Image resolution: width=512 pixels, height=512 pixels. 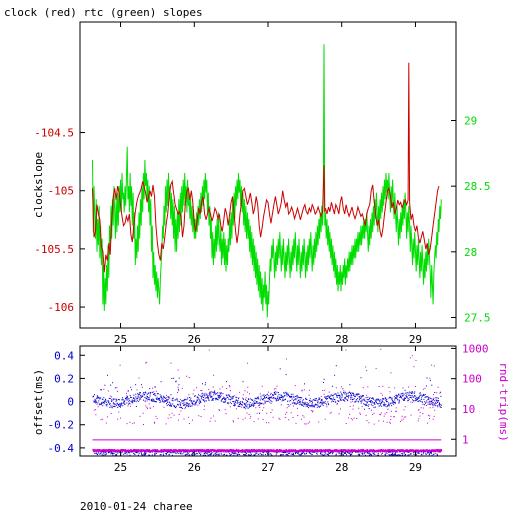 What do you see at coordinates (61, 448) in the screenshot?
I see `bottom-left-tick-label: -0.4` at bounding box center [61, 448].